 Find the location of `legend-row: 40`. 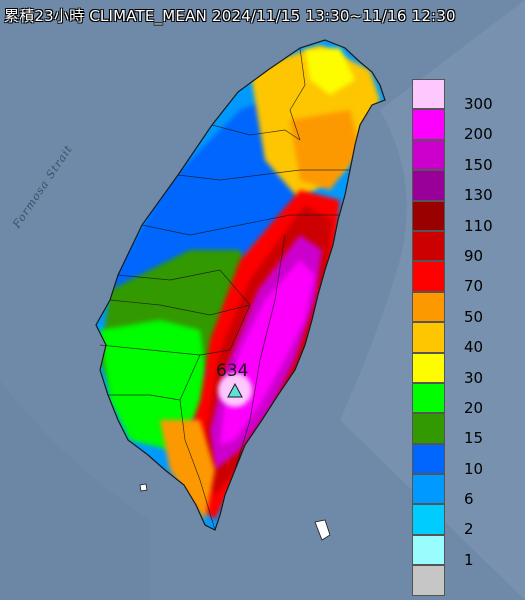

legend-row: 40 is located at coordinates (464, 339).